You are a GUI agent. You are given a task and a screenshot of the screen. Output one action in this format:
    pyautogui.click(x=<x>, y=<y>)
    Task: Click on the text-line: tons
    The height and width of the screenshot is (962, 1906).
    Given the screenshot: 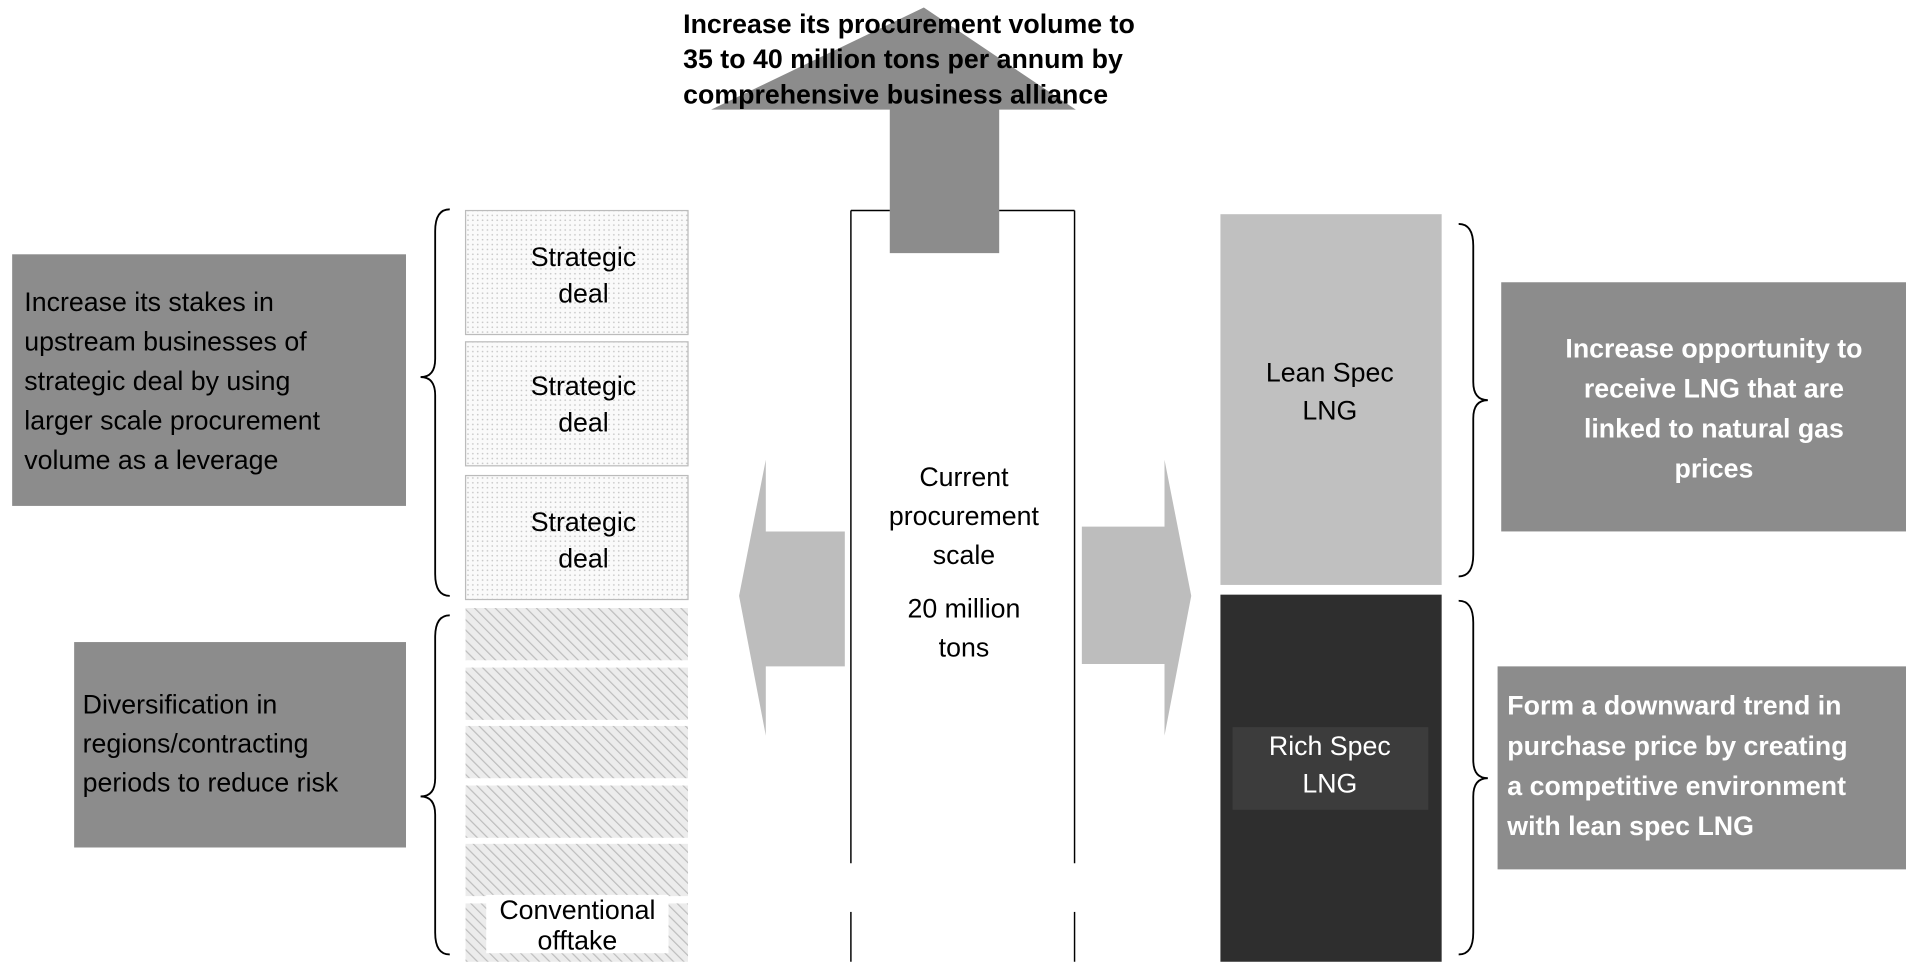 What is the action you would take?
    pyautogui.click(x=964, y=647)
    